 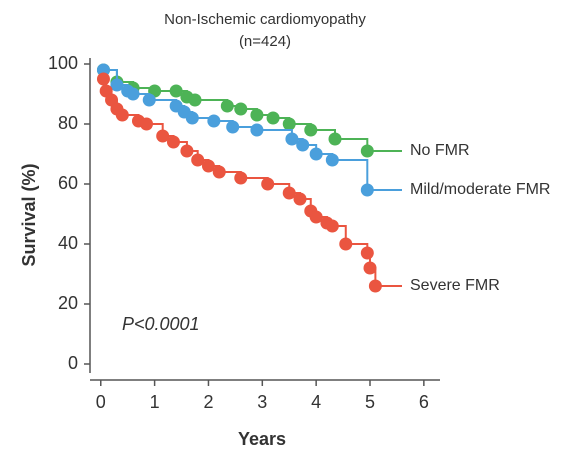 What do you see at coordinates (68, 303) in the screenshot?
I see `y-tick-label: 20` at bounding box center [68, 303].